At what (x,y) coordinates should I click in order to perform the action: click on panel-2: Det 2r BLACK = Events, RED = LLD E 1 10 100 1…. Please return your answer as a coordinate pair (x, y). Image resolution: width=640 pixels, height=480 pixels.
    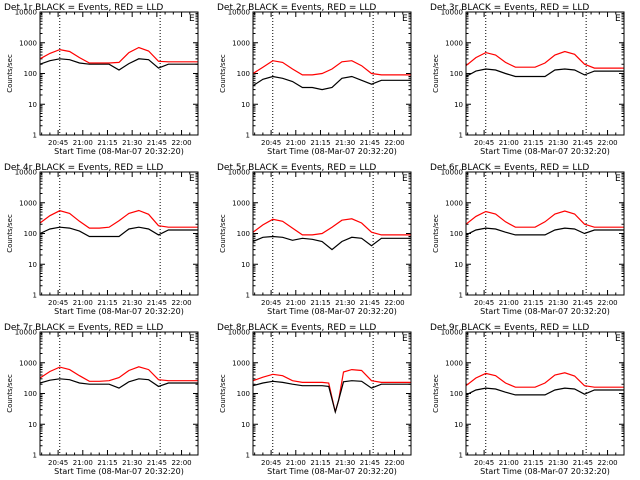
    Looking at the image, I should click on (314, 79).